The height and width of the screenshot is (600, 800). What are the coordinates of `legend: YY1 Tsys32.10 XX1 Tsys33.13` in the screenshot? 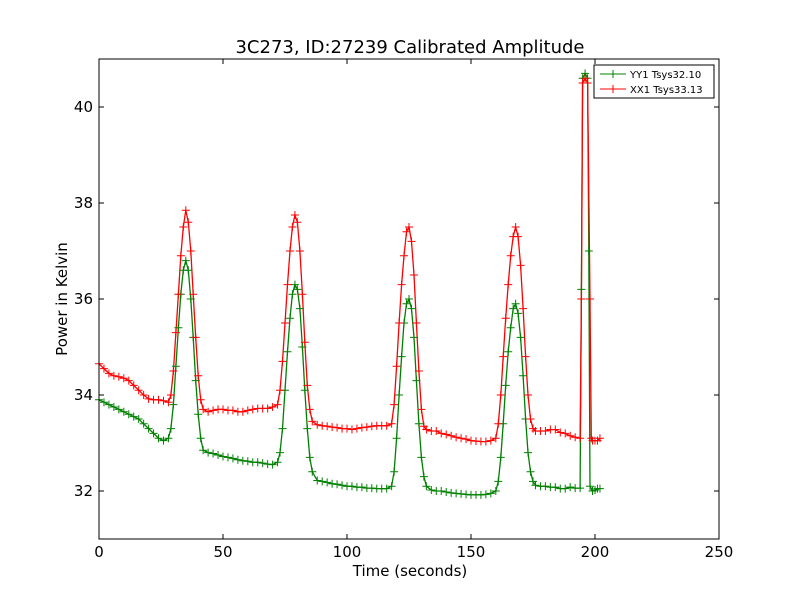 It's located at (654, 81).